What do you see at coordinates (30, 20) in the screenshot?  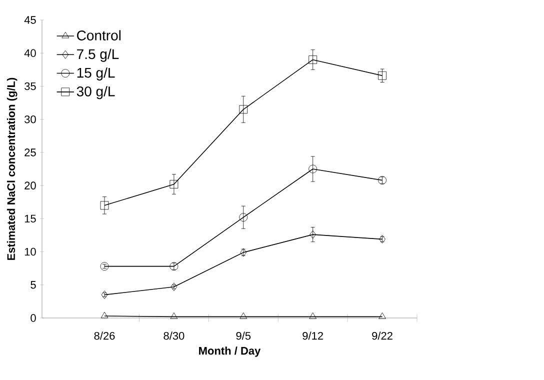 I see `y-tick-label: 45` at bounding box center [30, 20].